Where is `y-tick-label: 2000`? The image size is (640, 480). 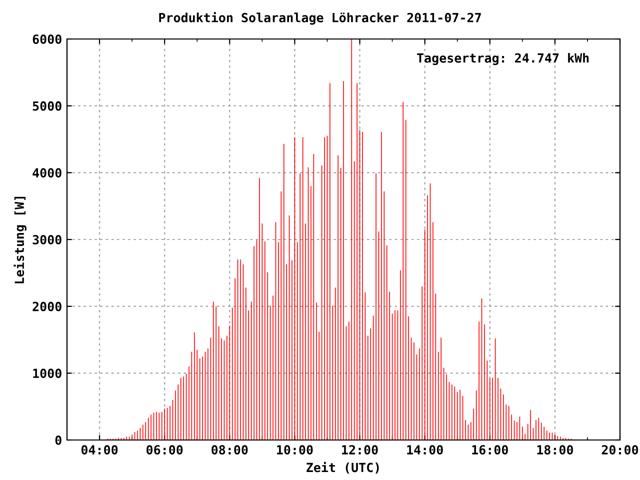 y-tick-label: 2000 is located at coordinates (47, 307).